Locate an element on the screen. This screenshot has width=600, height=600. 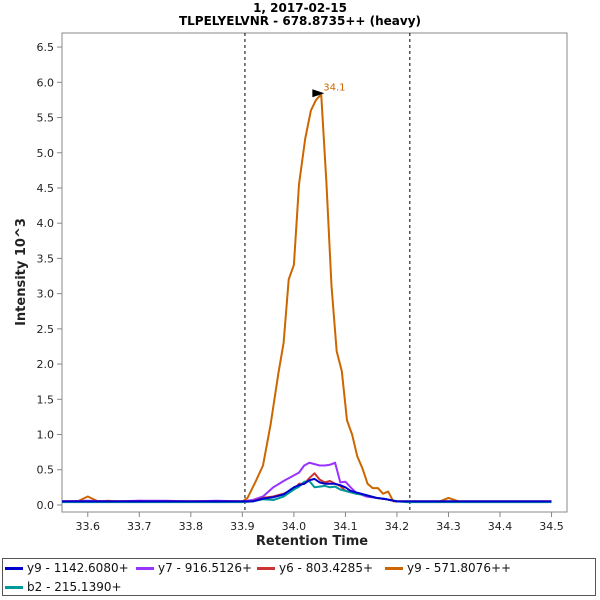
legend-label: y7 - 916.5126+ is located at coordinates (205, 568).